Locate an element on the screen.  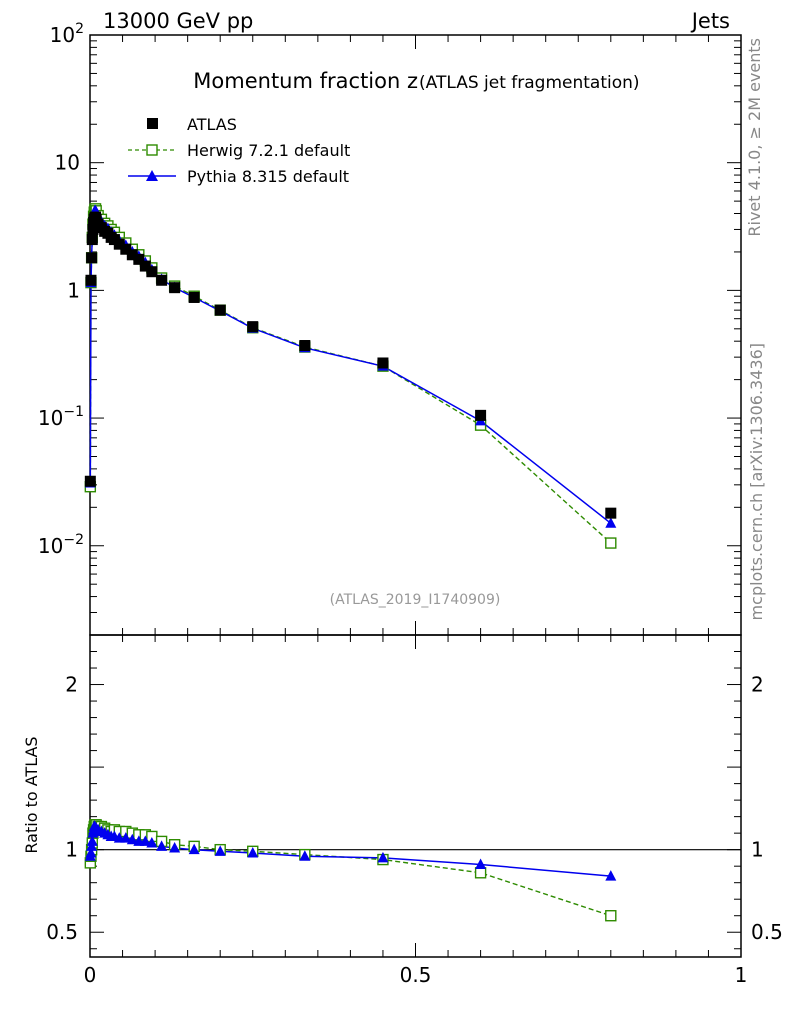
y-tick-label-ratio: 0.5 is located at coordinates (62, 932).